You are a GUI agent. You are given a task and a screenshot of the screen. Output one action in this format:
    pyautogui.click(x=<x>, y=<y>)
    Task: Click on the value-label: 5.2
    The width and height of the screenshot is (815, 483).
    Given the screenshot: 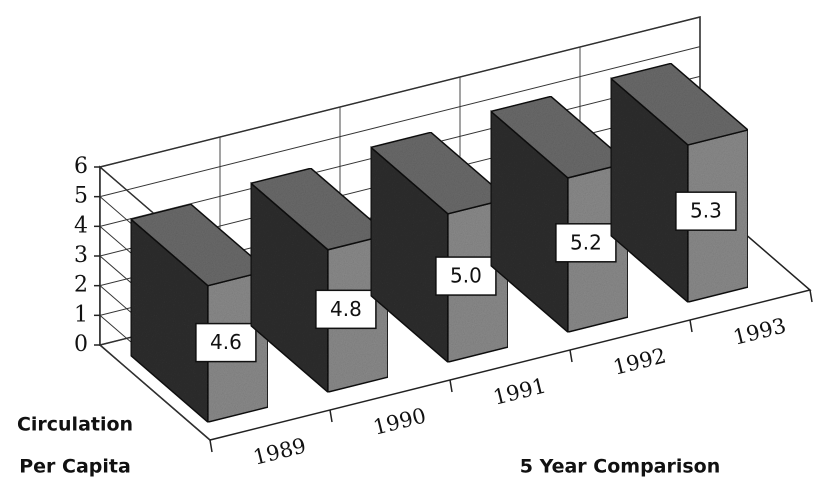 What is the action you would take?
    pyautogui.click(x=586, y=242)
    